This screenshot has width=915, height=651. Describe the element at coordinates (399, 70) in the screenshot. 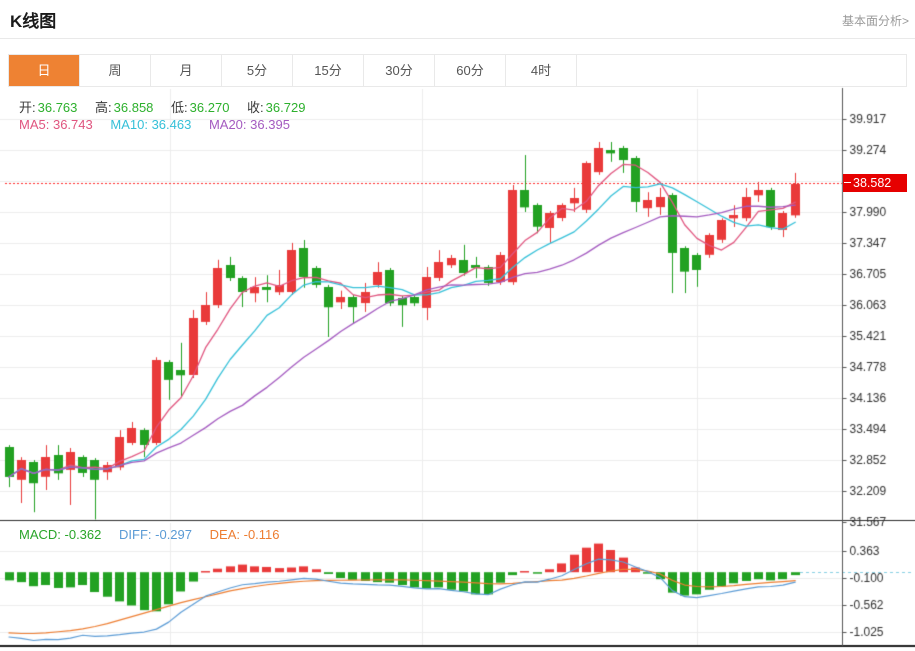

I see `tab-30min: 30分` at that location.